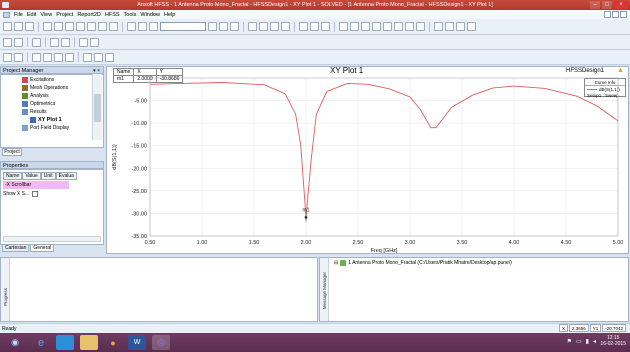  Describe the element at coordinates (112, 14) in the screenshot. I see `menu-hfss: HFSS` at that location.